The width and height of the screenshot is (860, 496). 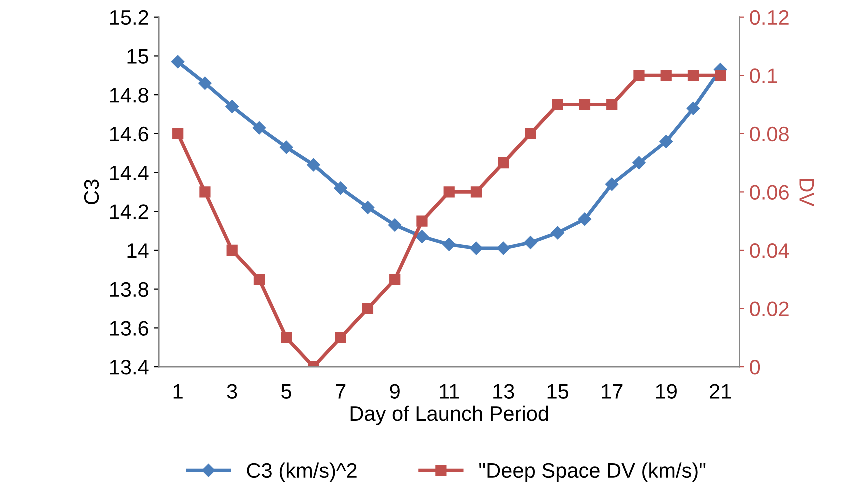 What do you see at coordinates (129, 18) in the screenshot?
I see `y-tick-label: 15.2` at bounding box center [129, 18].